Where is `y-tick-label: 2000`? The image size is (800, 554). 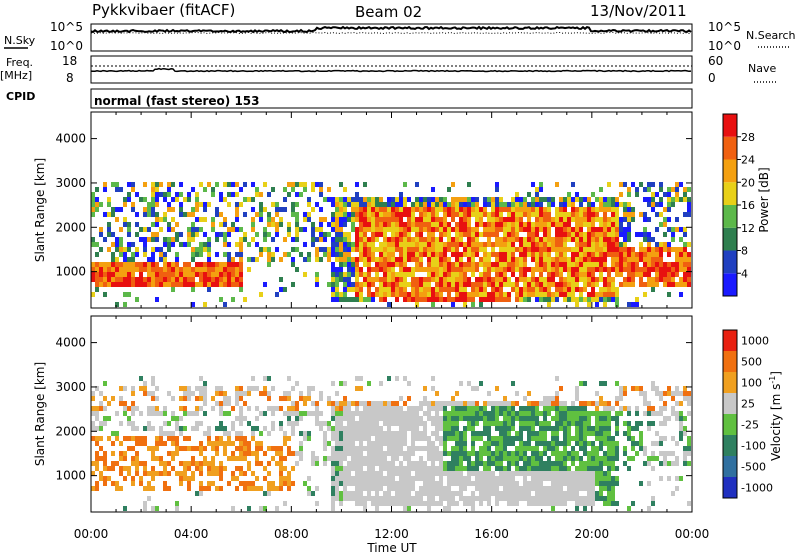
y-tick-label: 2000 is located at coordinates (70, 227).